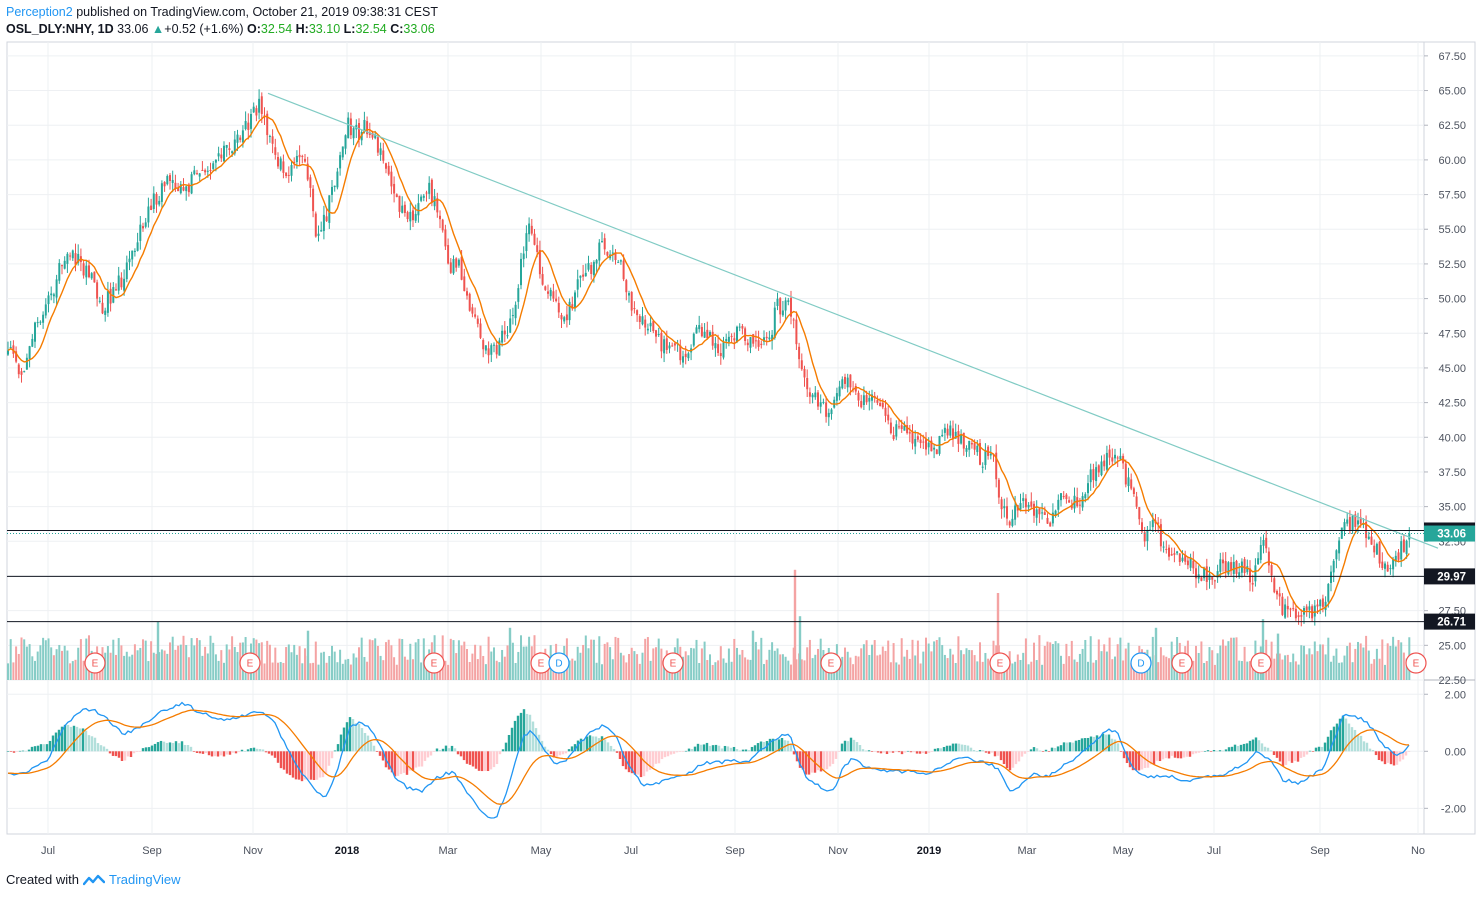 The width and height of the screenshot is (1481, 899). I want to click on author-link: Perception2, so click(39, 12).